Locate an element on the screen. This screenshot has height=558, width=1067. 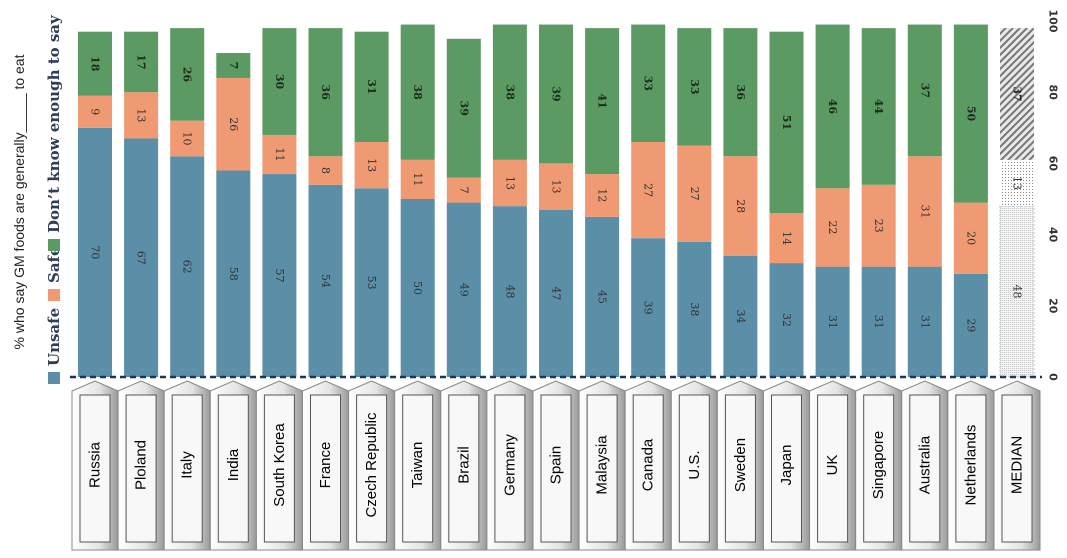
value-label-unsafe-germany: 48 is located at coordinates (509, 292).